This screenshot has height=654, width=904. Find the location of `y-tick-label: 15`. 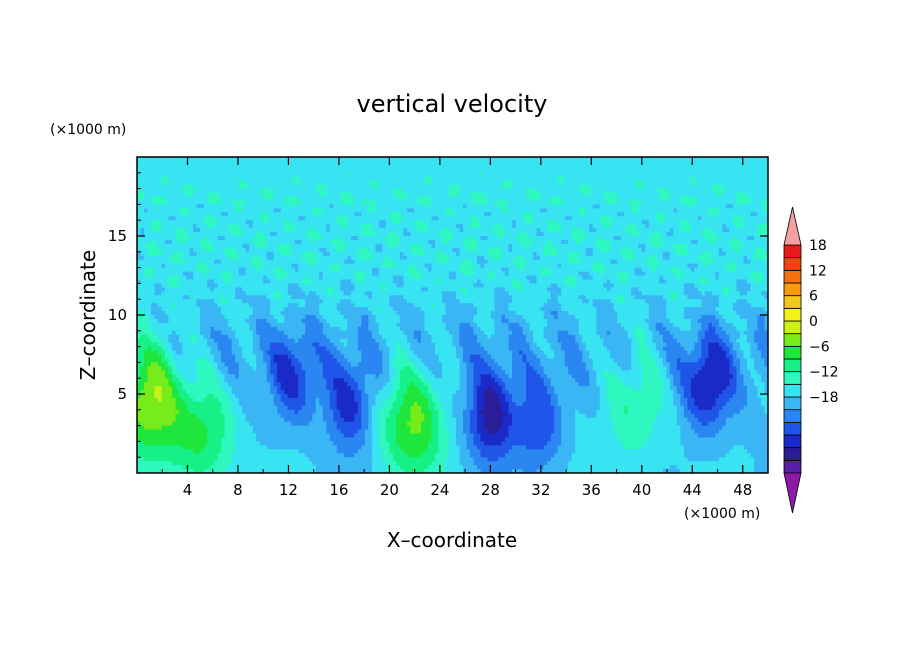

y-tick-label: 15 is located at coordinates (117, 236).